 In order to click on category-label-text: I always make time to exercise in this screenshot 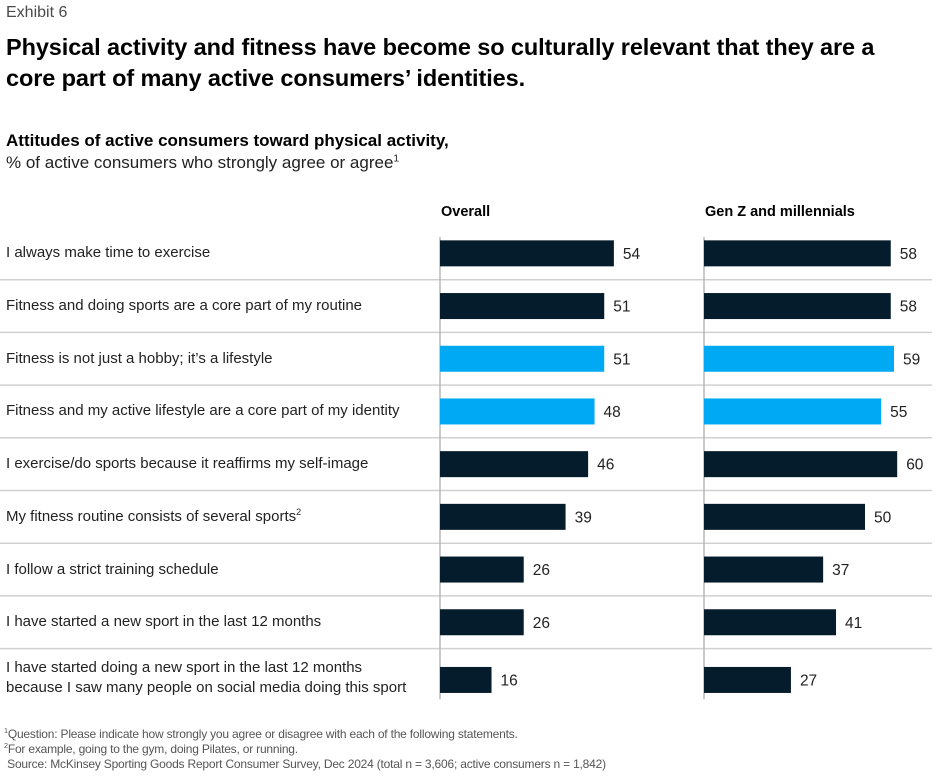, I will do `click(108, 253)`.